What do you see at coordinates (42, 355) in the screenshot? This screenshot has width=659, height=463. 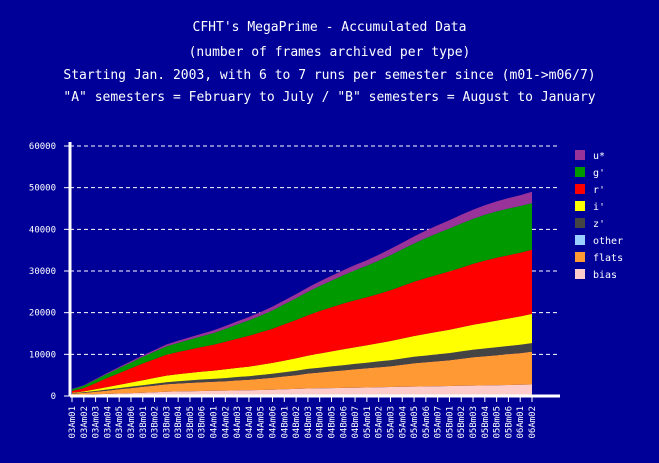 I see `y-tick-label: 10000` at bounding box center [42, 355].